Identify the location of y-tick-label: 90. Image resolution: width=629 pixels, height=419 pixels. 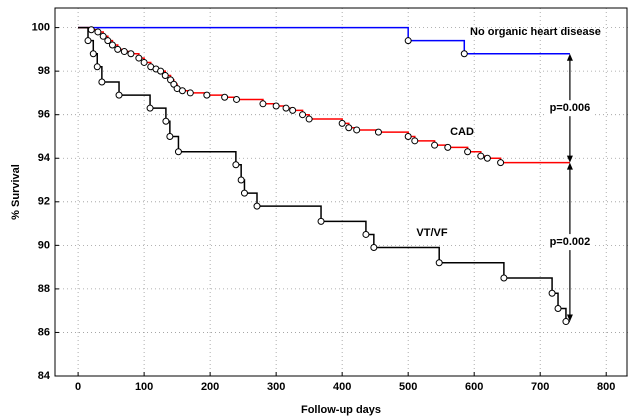
(44, 245).